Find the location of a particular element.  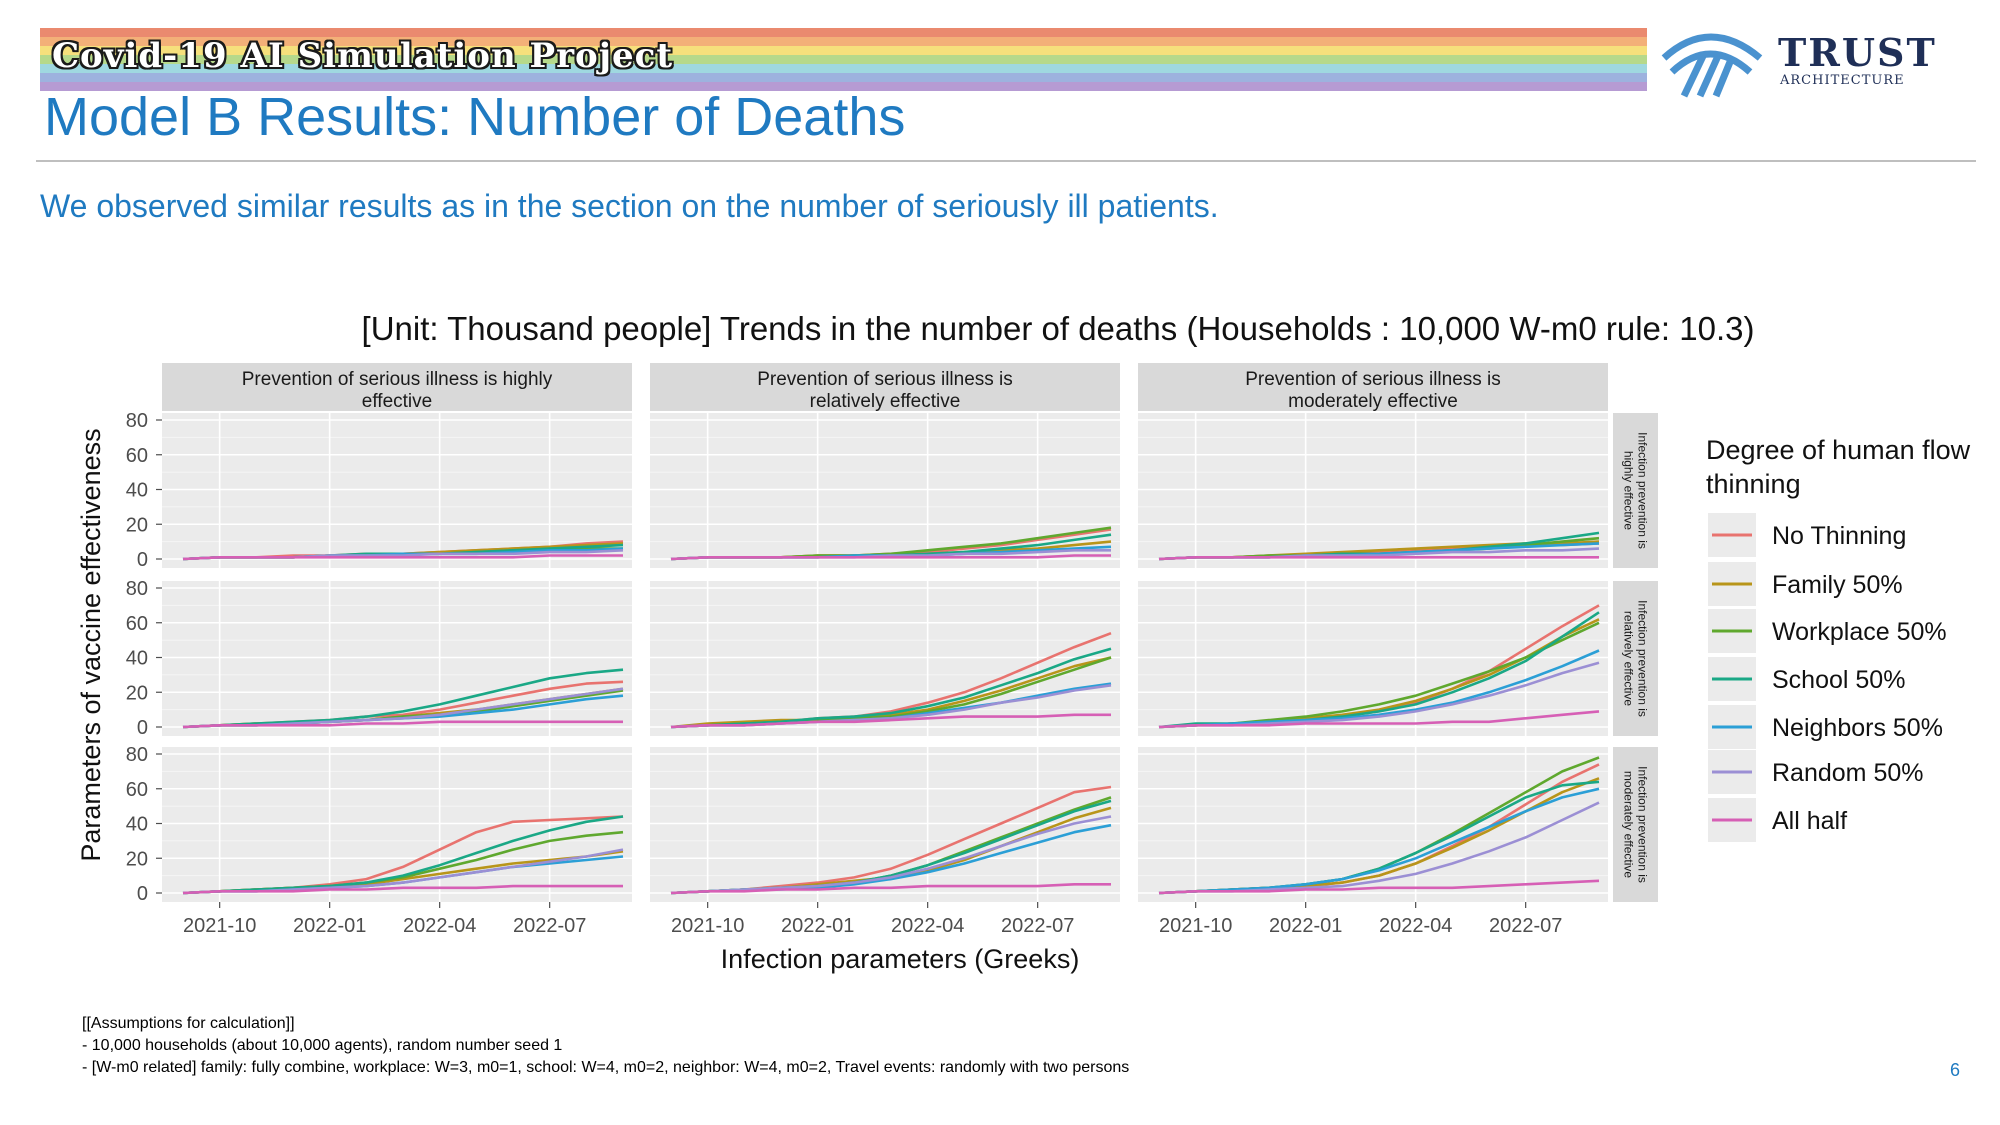

column-strip-label: Prevention of serious illness is is located at coordinates (885, 379).